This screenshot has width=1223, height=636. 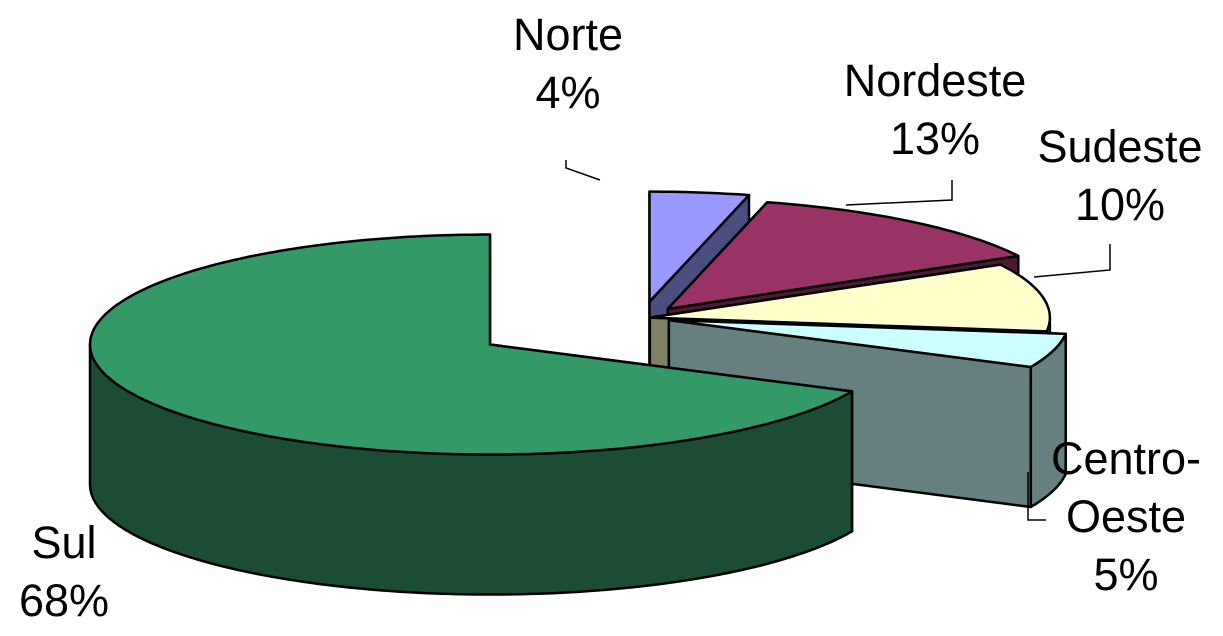 What do you see at coordinates (1126, 574) in the screenshot?
I see `data-label-centro-oeste-value: 5%` at bounding box center [1126, 574].